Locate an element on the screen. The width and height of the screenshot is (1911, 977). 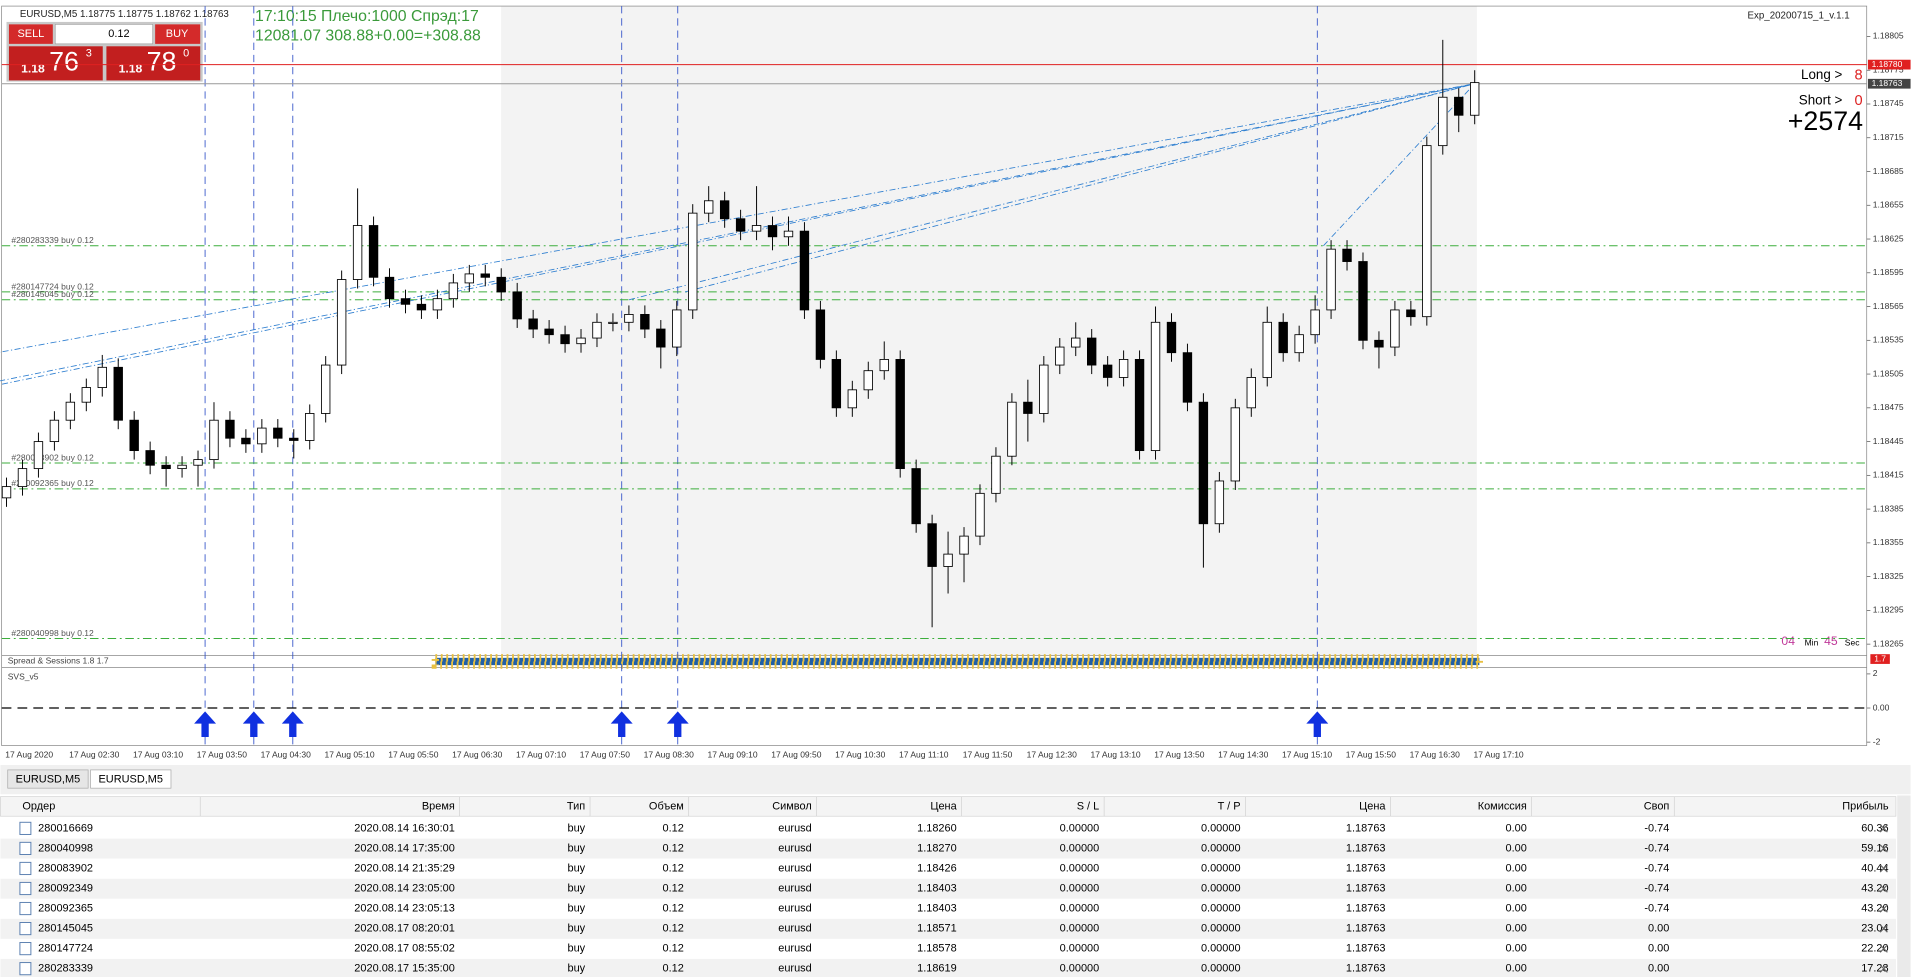
ask-line-badge is located at coordinates (1889, 64).